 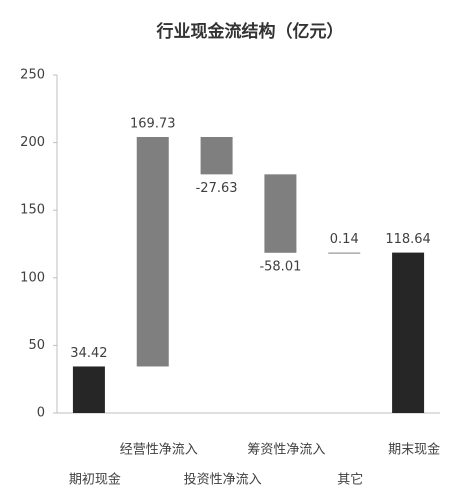 I want to click on y-tick-label: 150, so click(x=32, y=210).